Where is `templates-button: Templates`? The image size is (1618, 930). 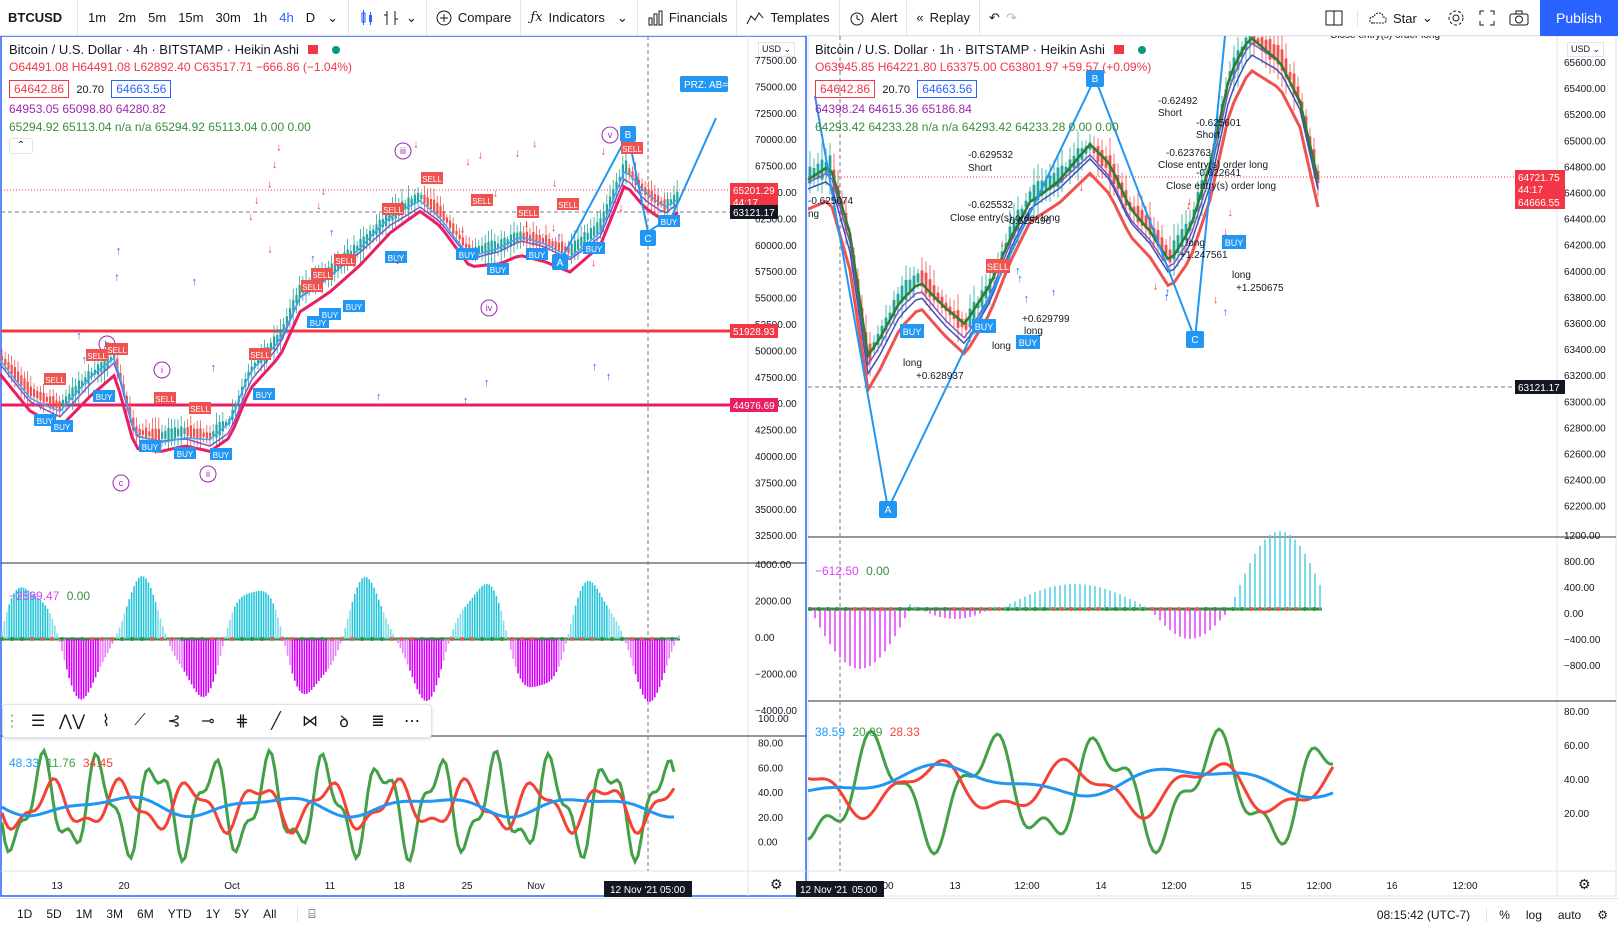
templates-button: Templates is located at coordinates (788, 18).